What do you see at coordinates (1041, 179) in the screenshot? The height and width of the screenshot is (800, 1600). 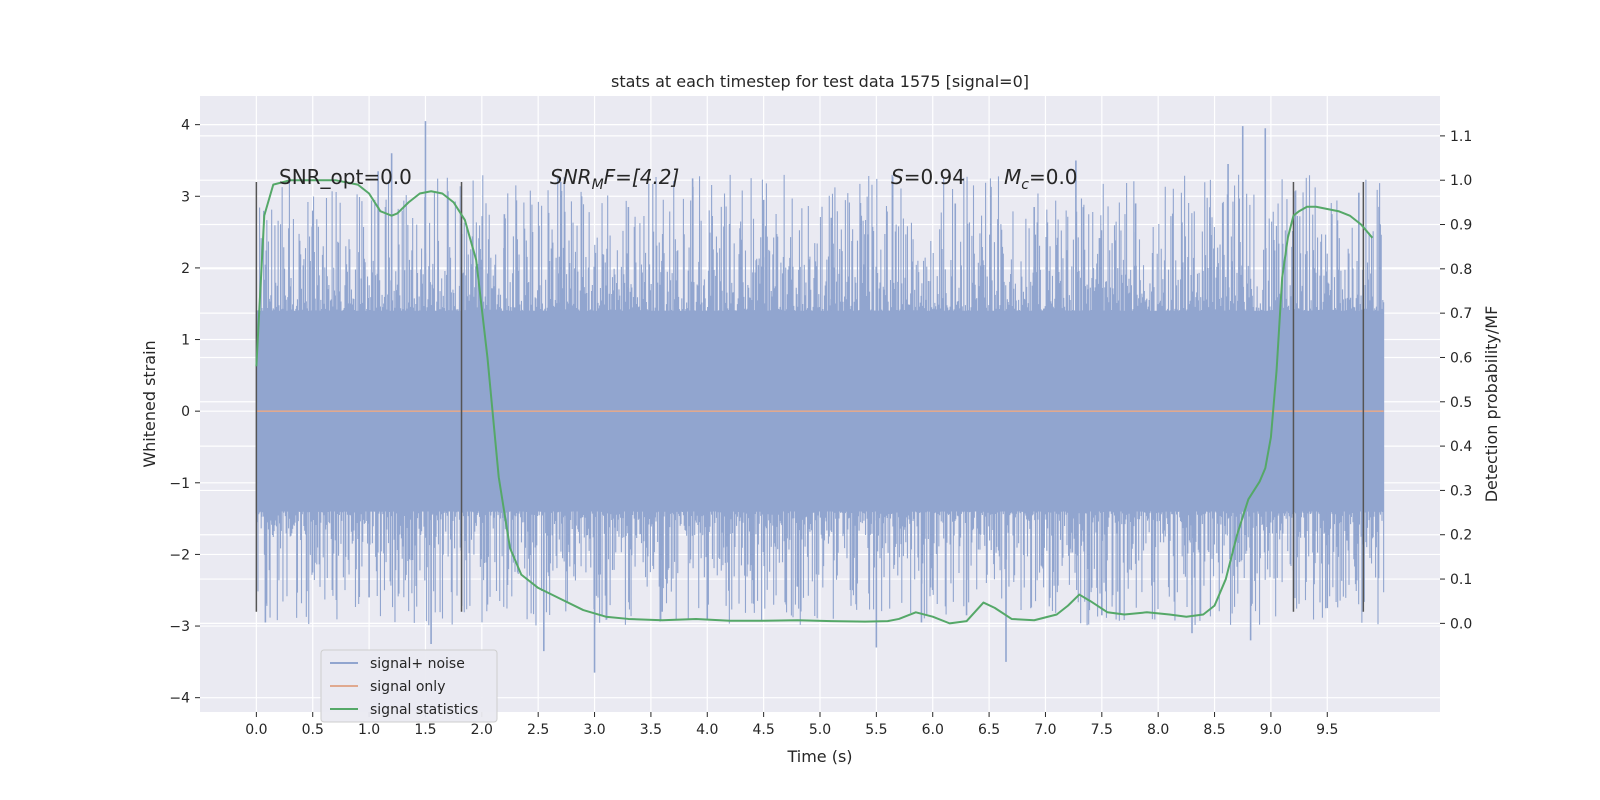 I see `annotation-mc: Mc=0.0` at bounding box center [1041, 179].